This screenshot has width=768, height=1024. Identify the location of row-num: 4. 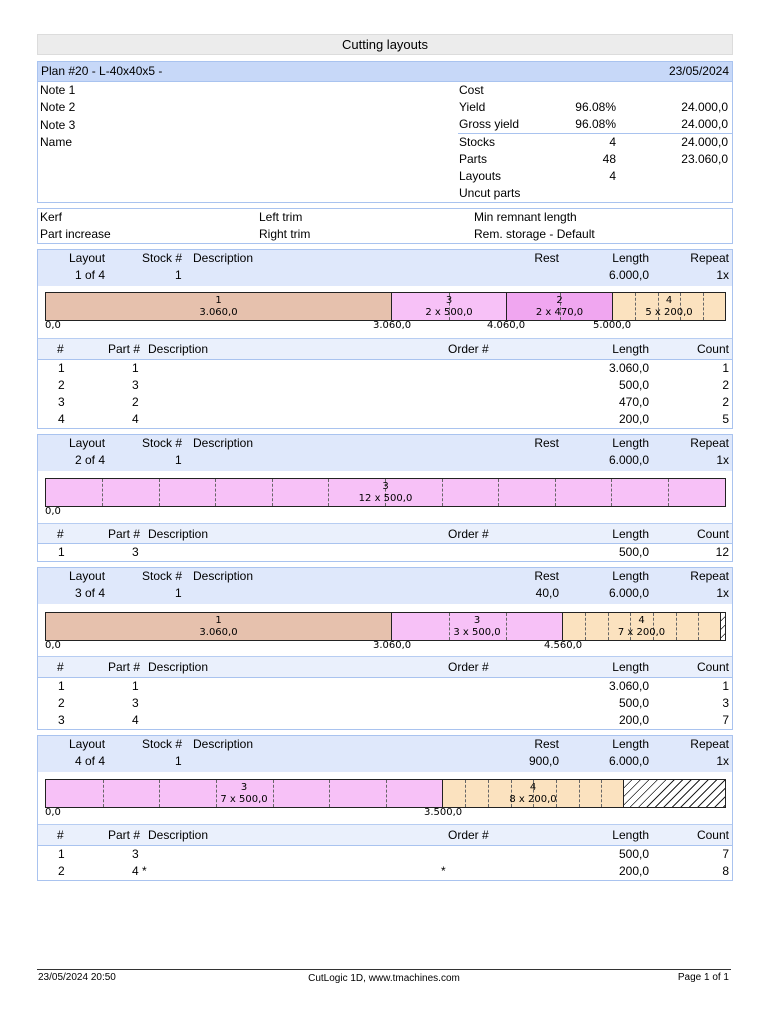
(61, 419).